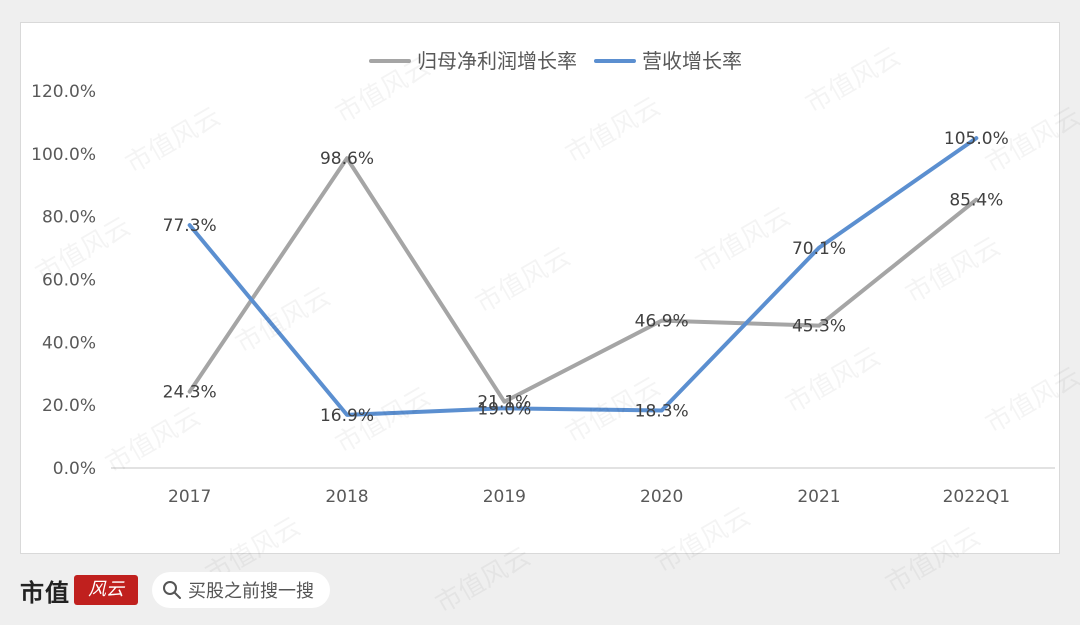 This screenshot has height=625, width=1080. Describe the element at coordinates (69, 218) in the screenshot. I see `y-tick-label: 80.0%` at that location.